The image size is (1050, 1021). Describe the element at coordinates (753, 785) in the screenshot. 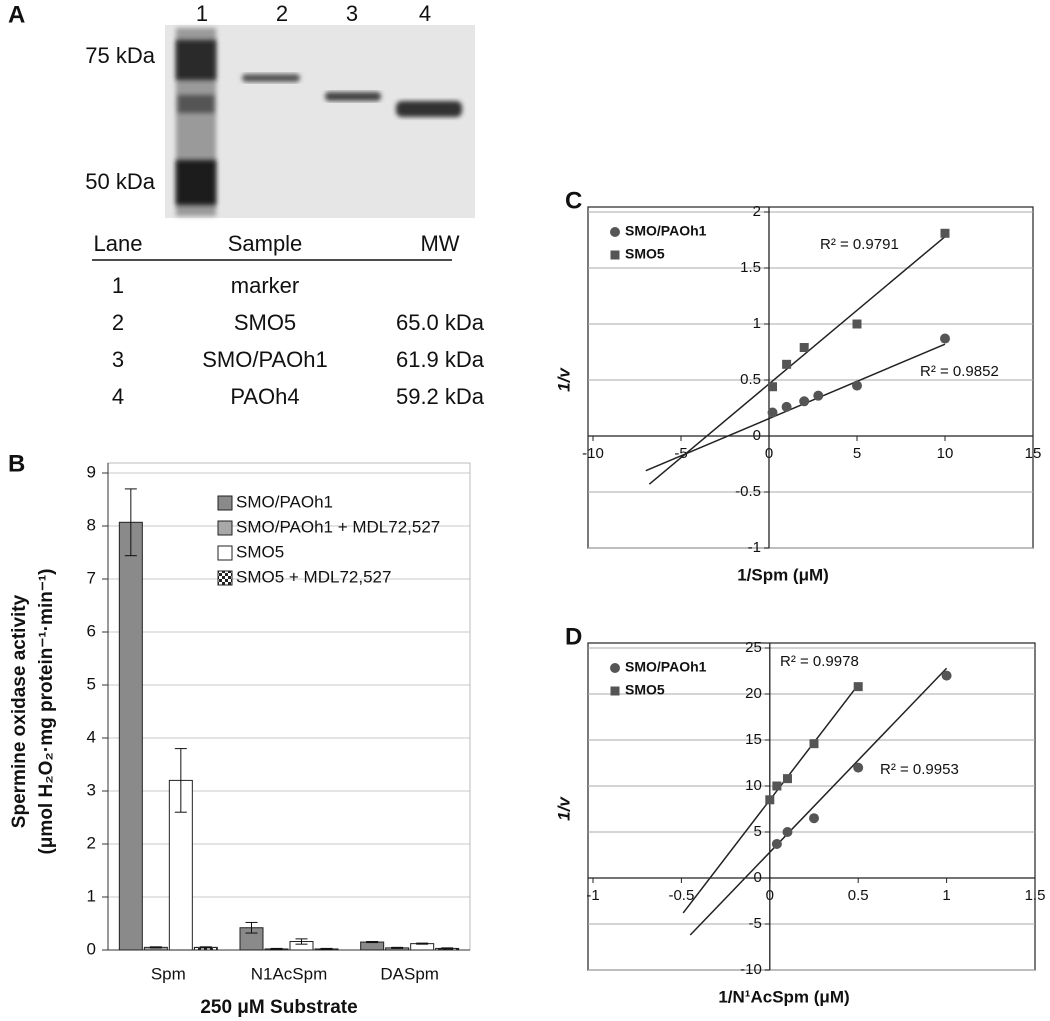

I see `y-tick-label: 10` at that location.